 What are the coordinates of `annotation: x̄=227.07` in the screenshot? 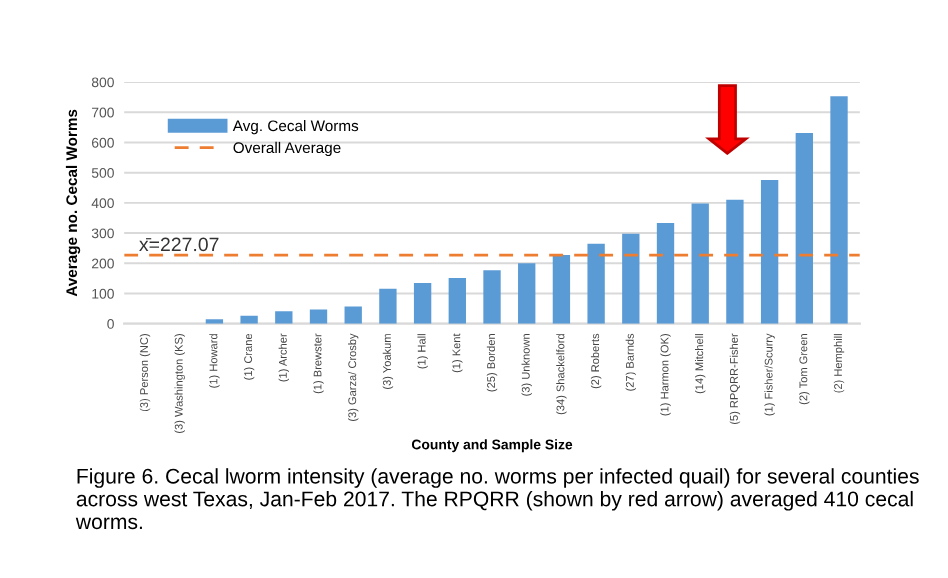 It's located at (179, 244).